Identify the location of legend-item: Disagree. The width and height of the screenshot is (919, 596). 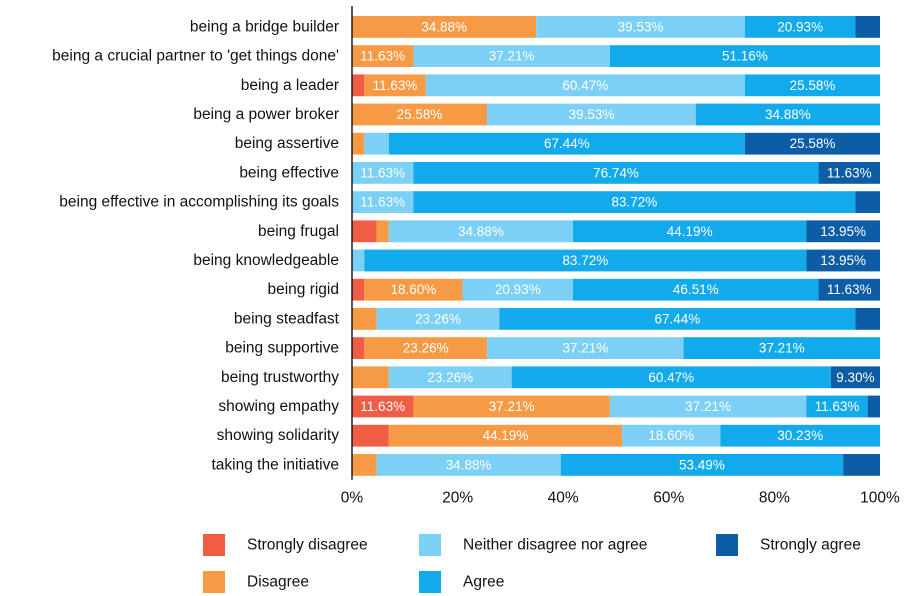
(256, 582).